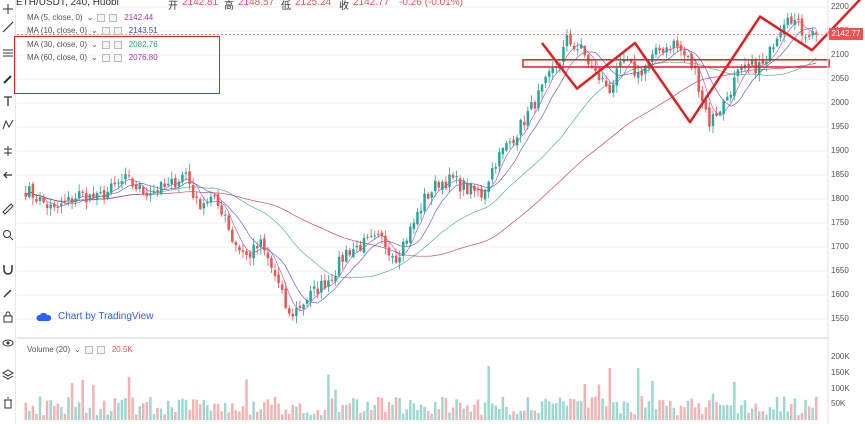  Describe the element at coordinates (7, 403) in the screenshot. I see `trash-icon` at that location.